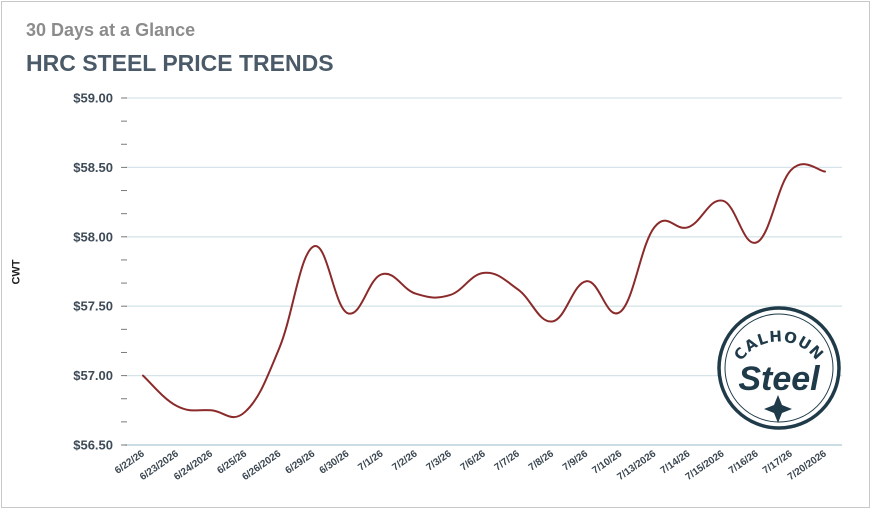 This screenshot has width=871, height=509. What do you see at coordinates (301, 462) in the screenshot?
I see `x-tick-label: 6/29/26` at bounding box center [301, 462].